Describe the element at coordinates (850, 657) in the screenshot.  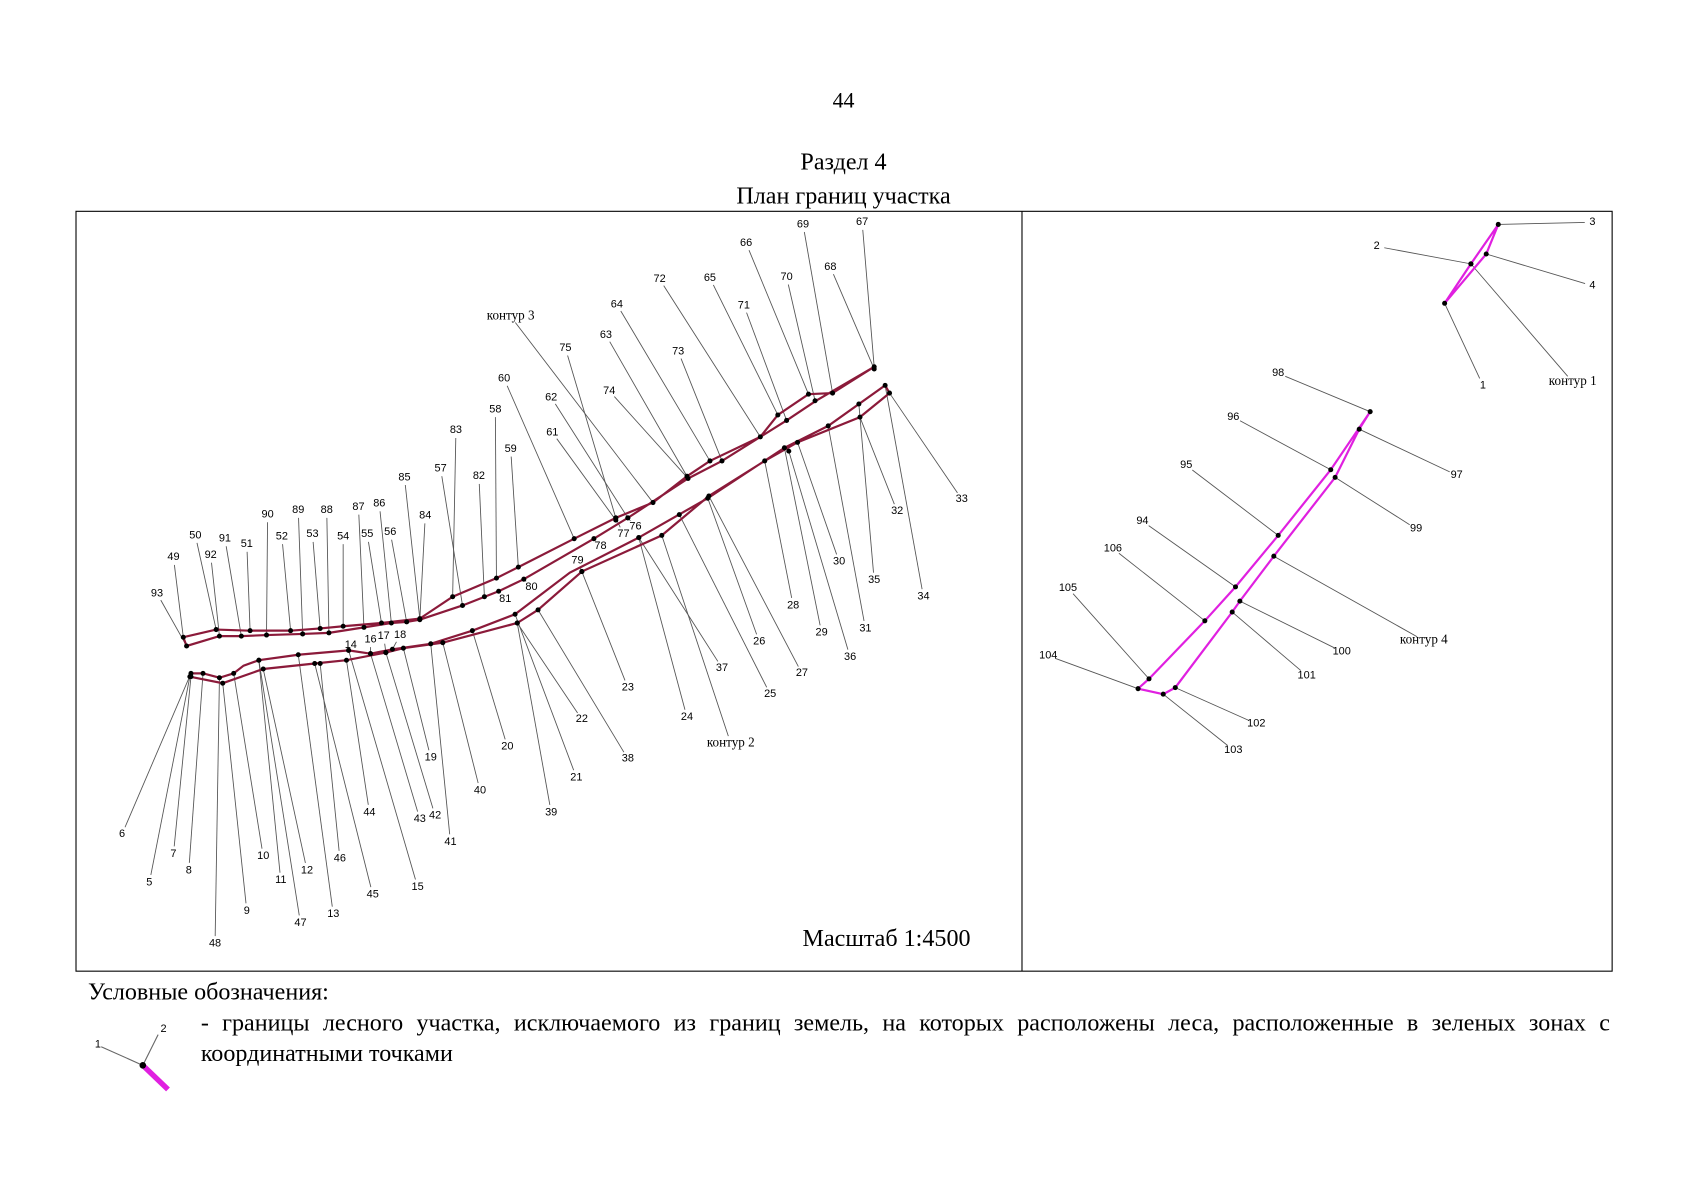
I see `point-label: 36` at that location.